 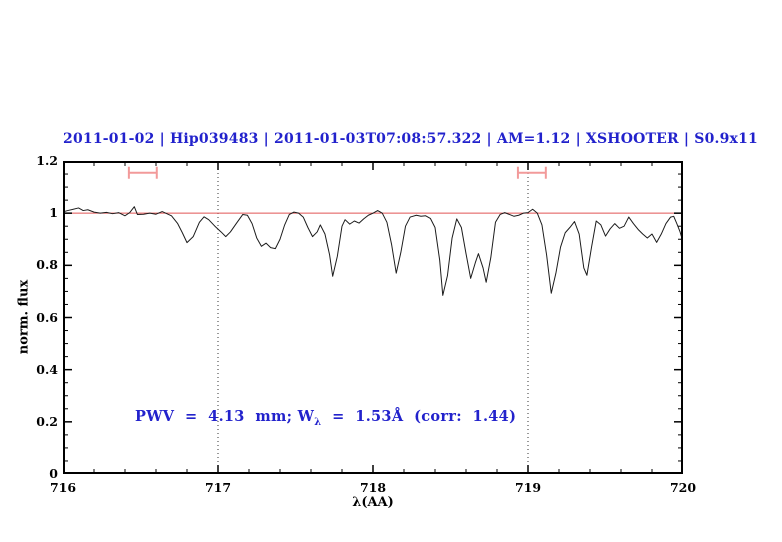 I want to click on y-tick-label: 0.8, so click(x=47, y=265).